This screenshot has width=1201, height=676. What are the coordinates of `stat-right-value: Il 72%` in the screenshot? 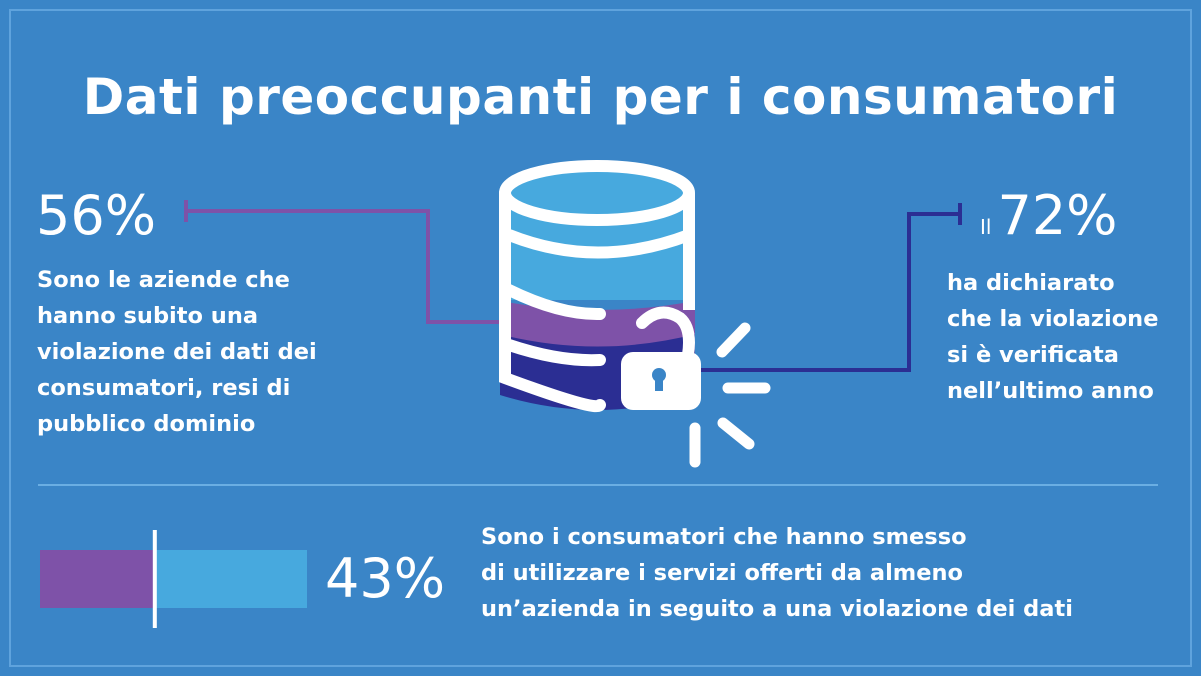 It's located at (1049, 215).